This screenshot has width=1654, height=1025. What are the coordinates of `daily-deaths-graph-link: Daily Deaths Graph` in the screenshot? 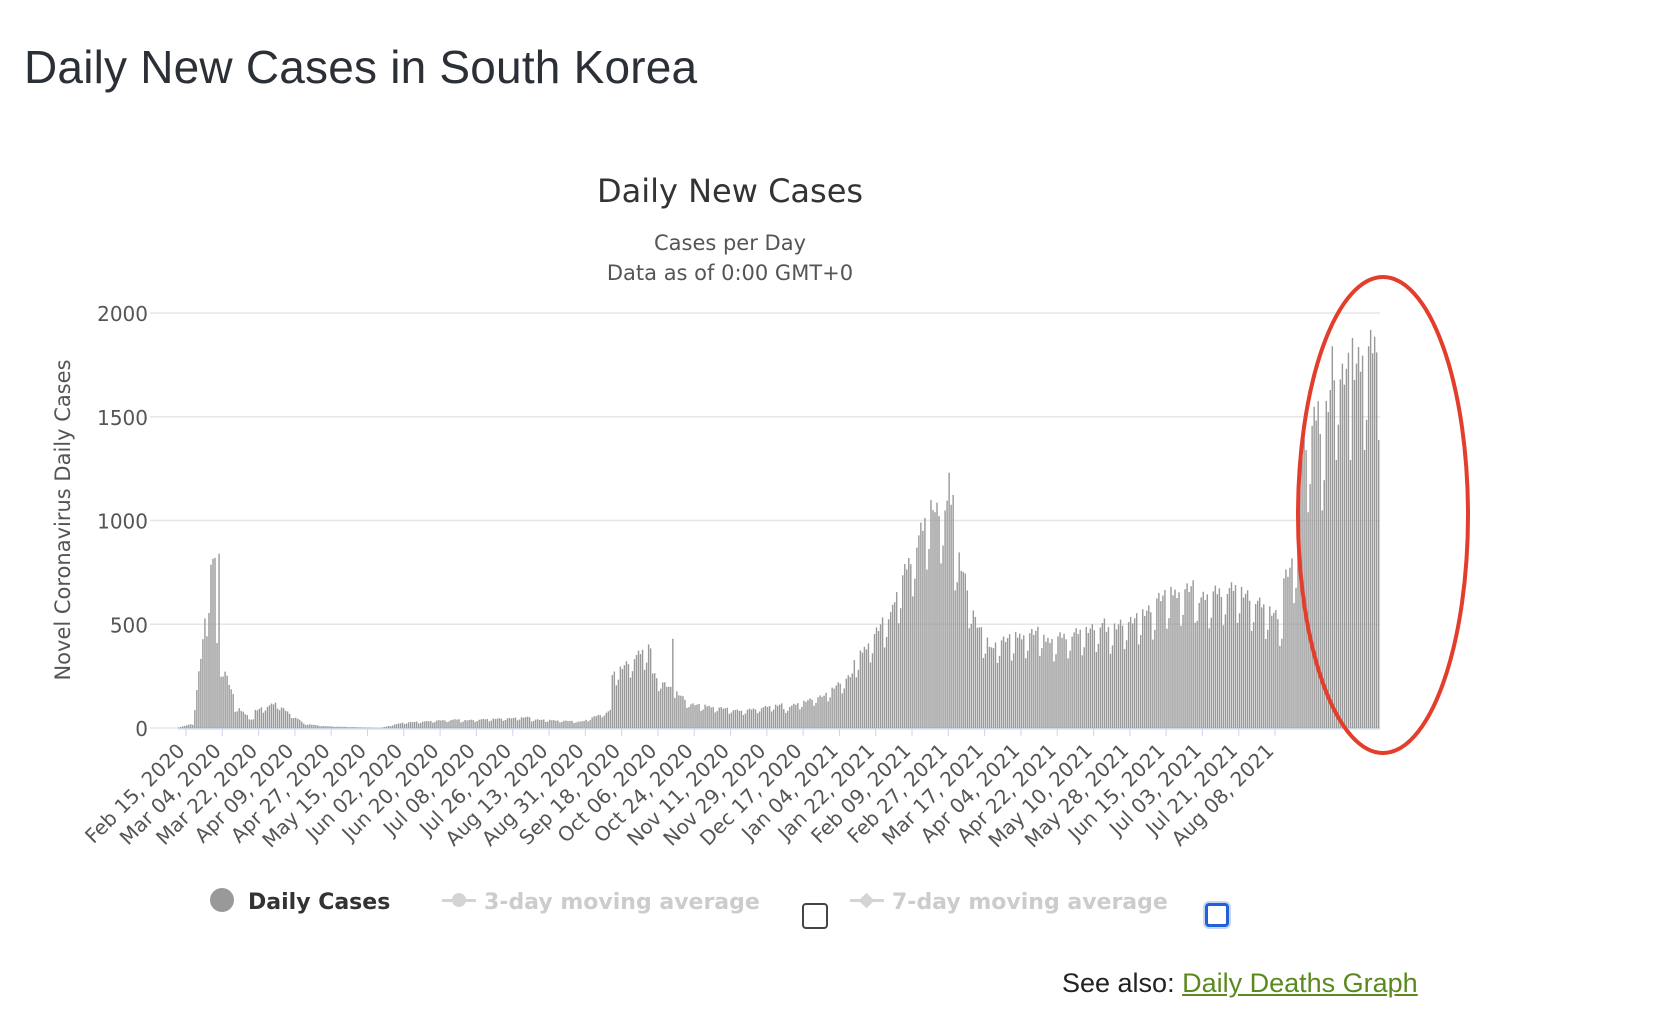 It's located at (1300, 983).